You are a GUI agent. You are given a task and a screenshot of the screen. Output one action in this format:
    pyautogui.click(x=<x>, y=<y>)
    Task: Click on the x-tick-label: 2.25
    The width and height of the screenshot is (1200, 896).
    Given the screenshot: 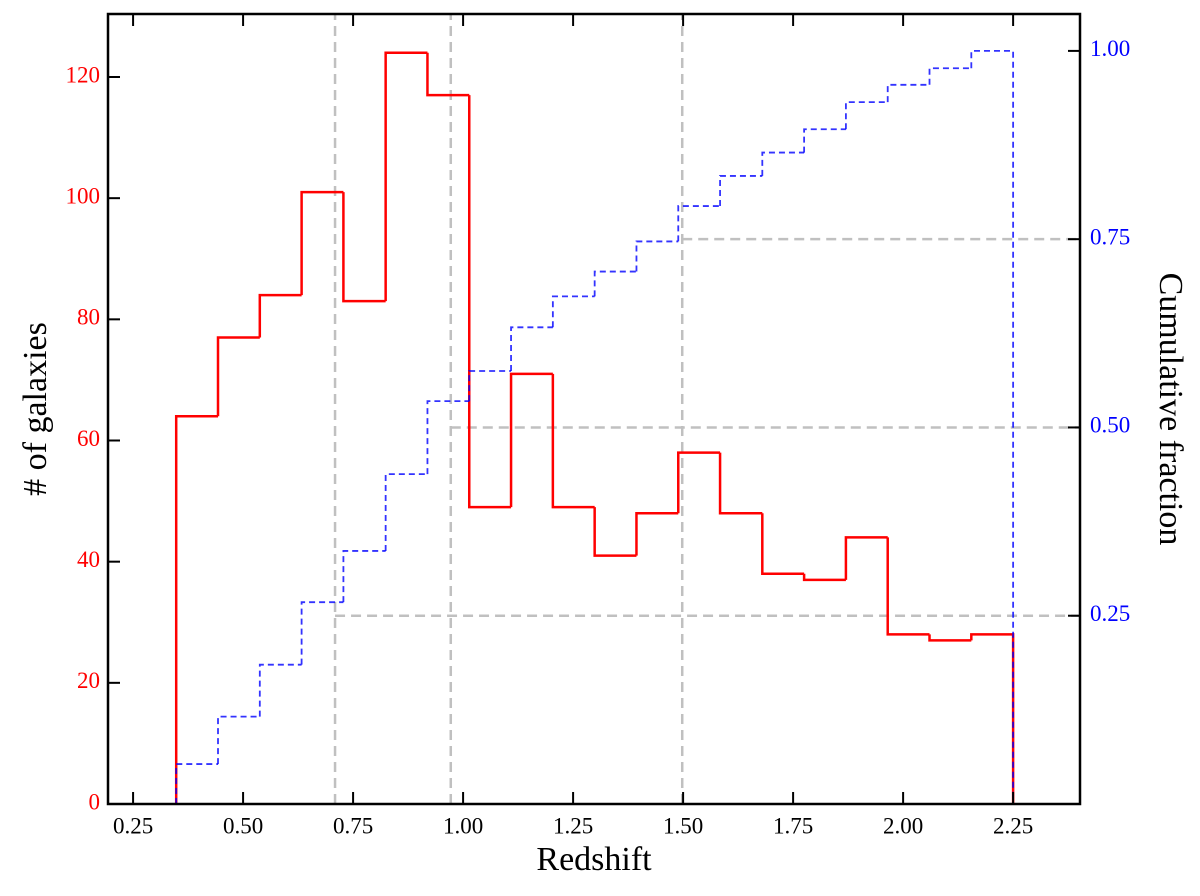 What is the action you would take?
    pyautogui.click(x=1013, y=825)
    